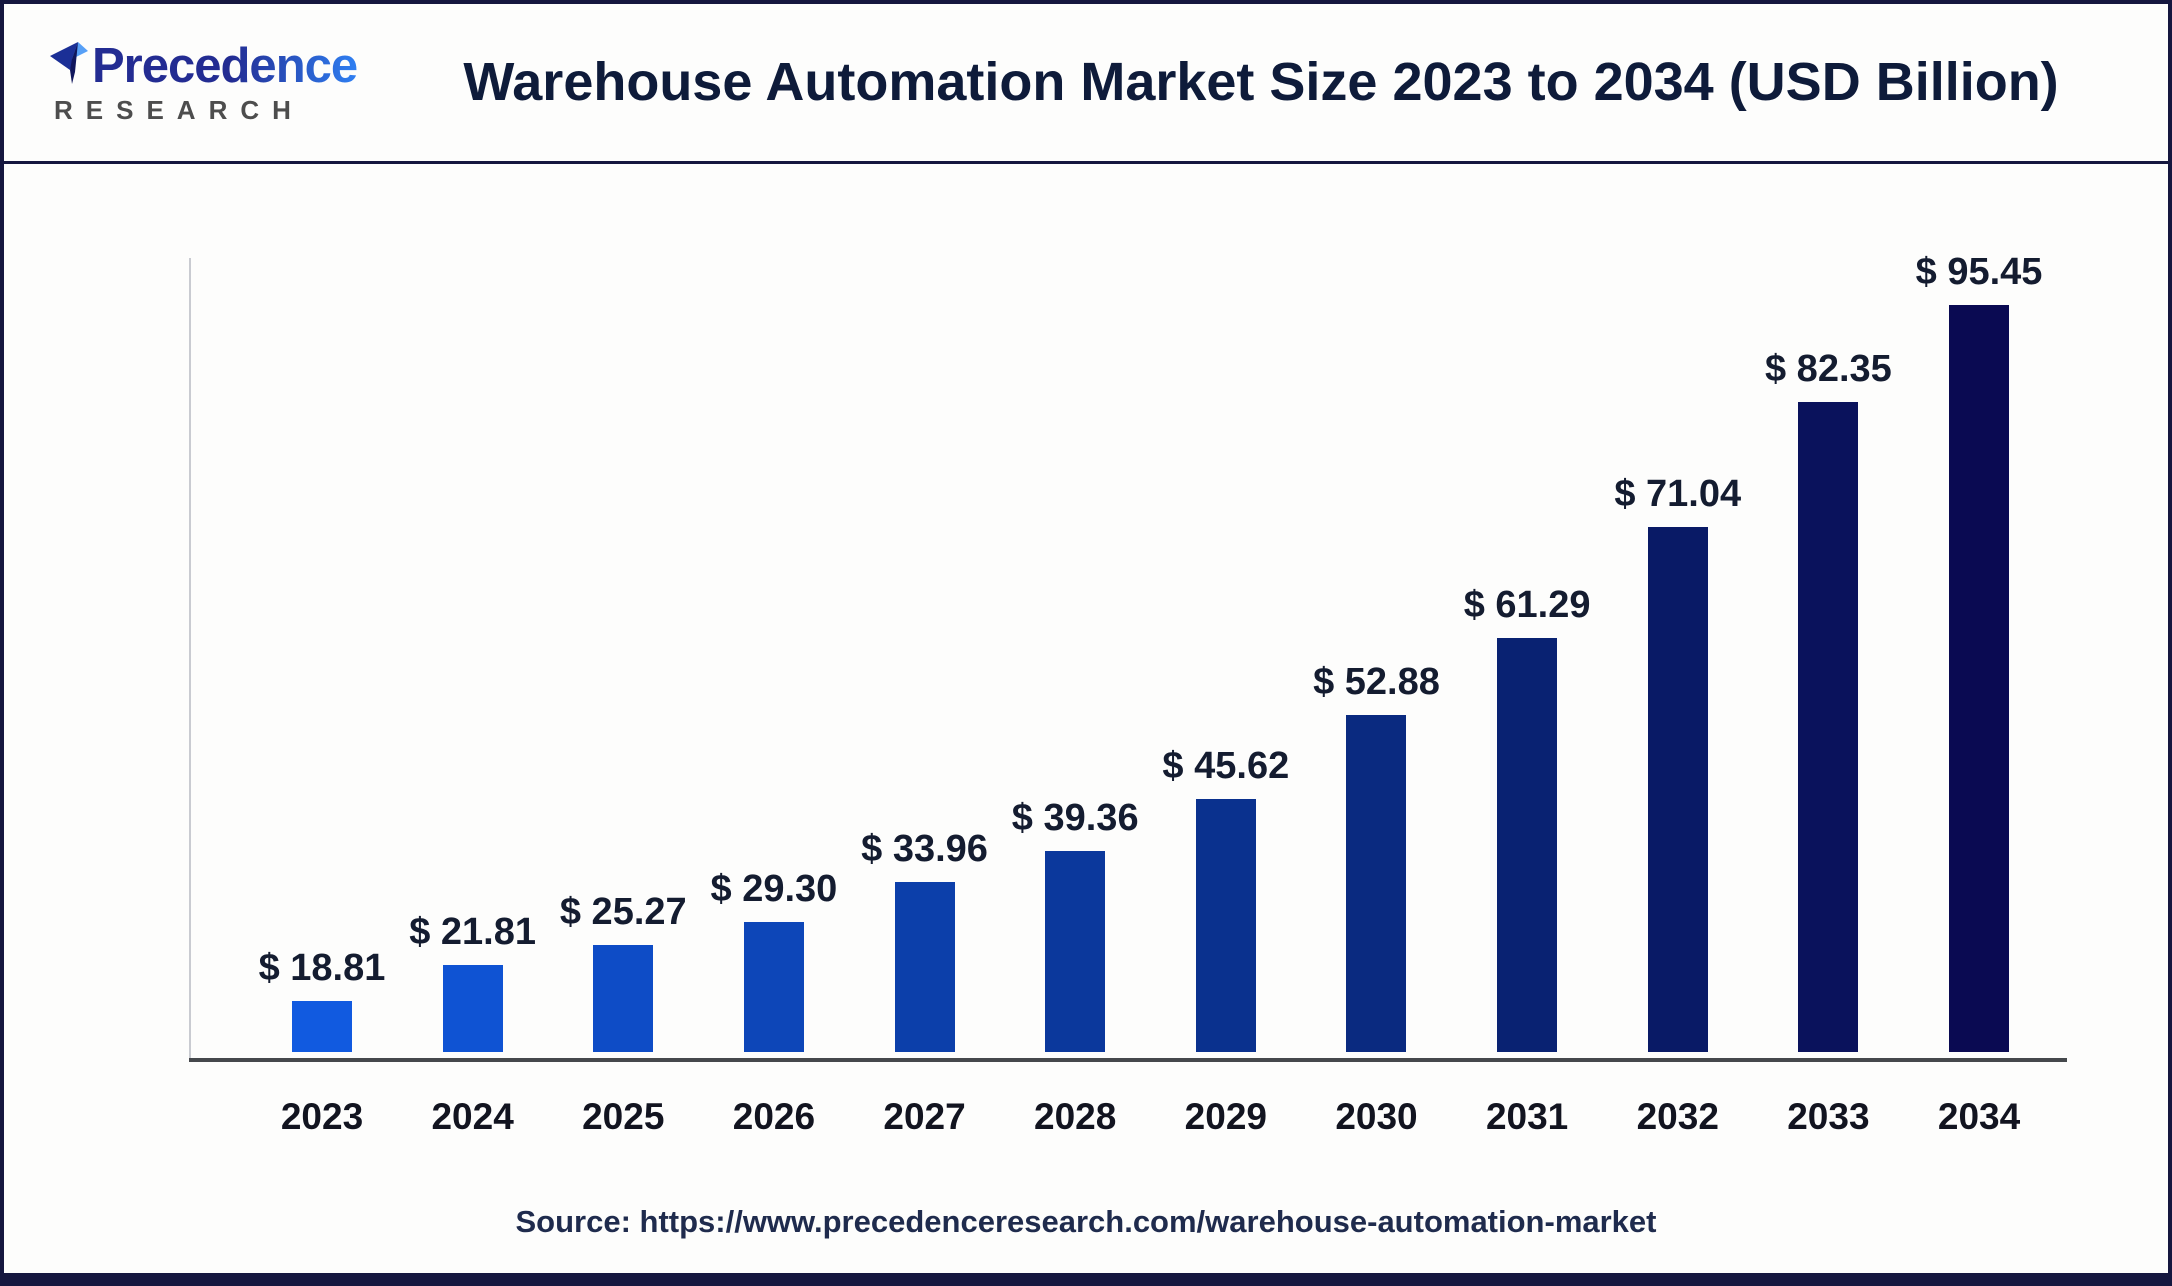 The image size is (2172, 1286). What do you see at coordinates (1086, 1277) in the screenshot?
I see `footer-band` at bounding box center [1086, 1277].